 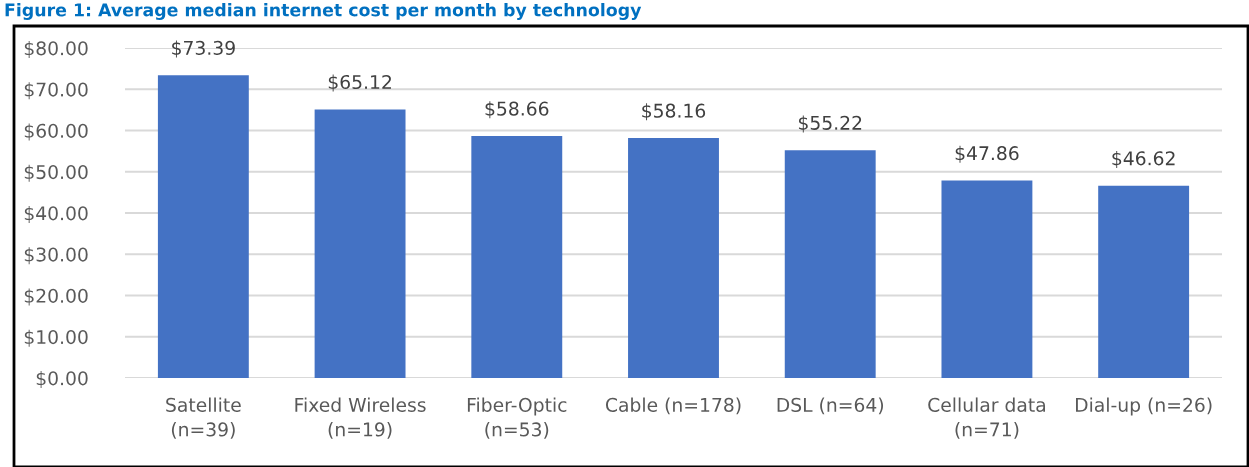 What do you see at coordinates (56, 132) in the screenshot?
I see `y-tick-label: $60.00` at bounding box center [56, 132].